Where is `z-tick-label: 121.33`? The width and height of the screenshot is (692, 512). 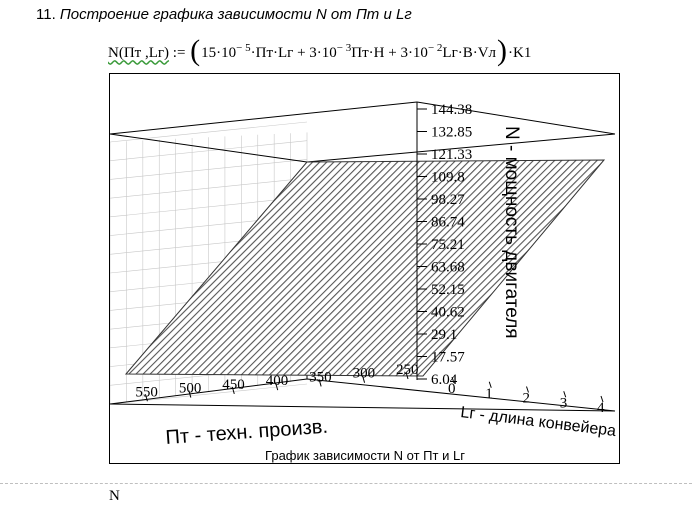 z-tick-label: 121.33 is located at coordinates (451, 155).